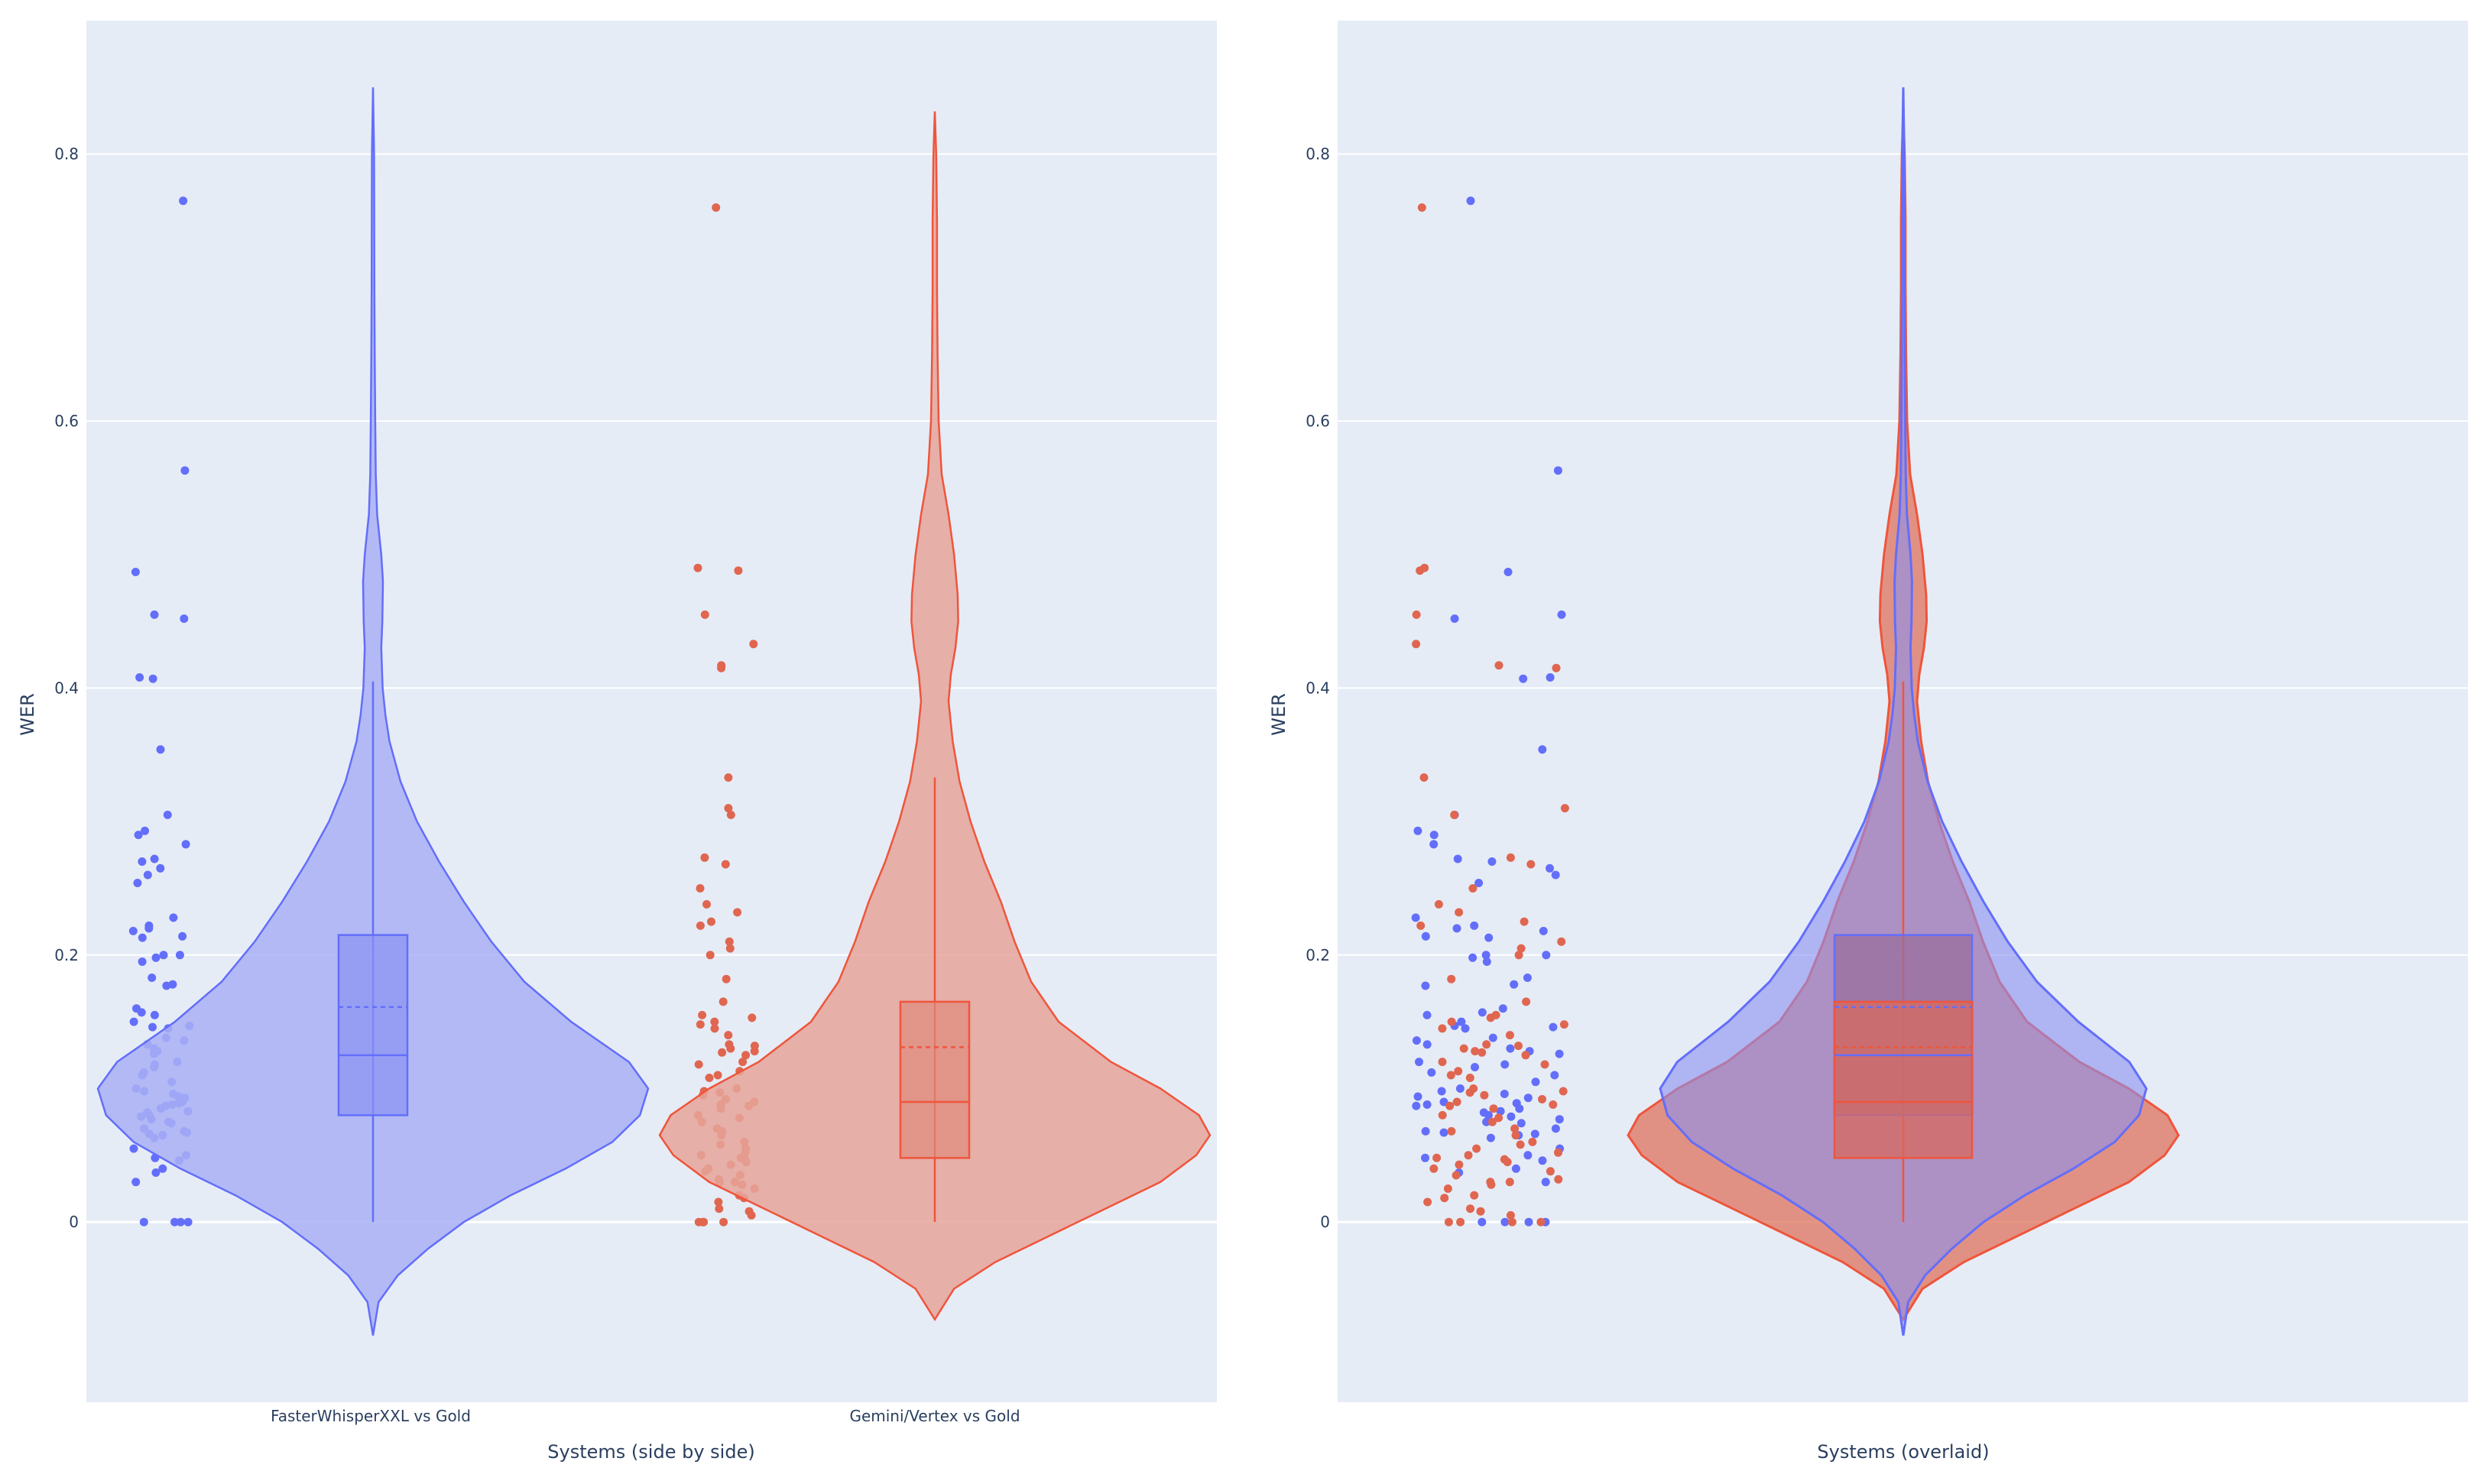 This screenshot has height=1484, width=2488. What do you see at coordinates (1318, 688) in the screenshot?
I see `right-y-tick-label: 0.4` at bounding box center [1318, 688].